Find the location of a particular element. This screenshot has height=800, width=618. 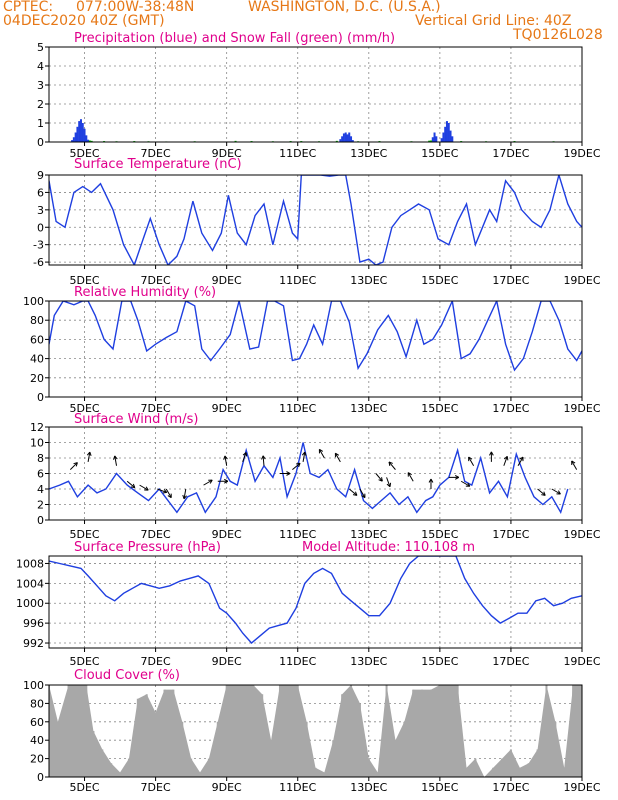

header-location: WASHINGTON, D.C. (U.S.A.) is located at coordinates (344, 7).